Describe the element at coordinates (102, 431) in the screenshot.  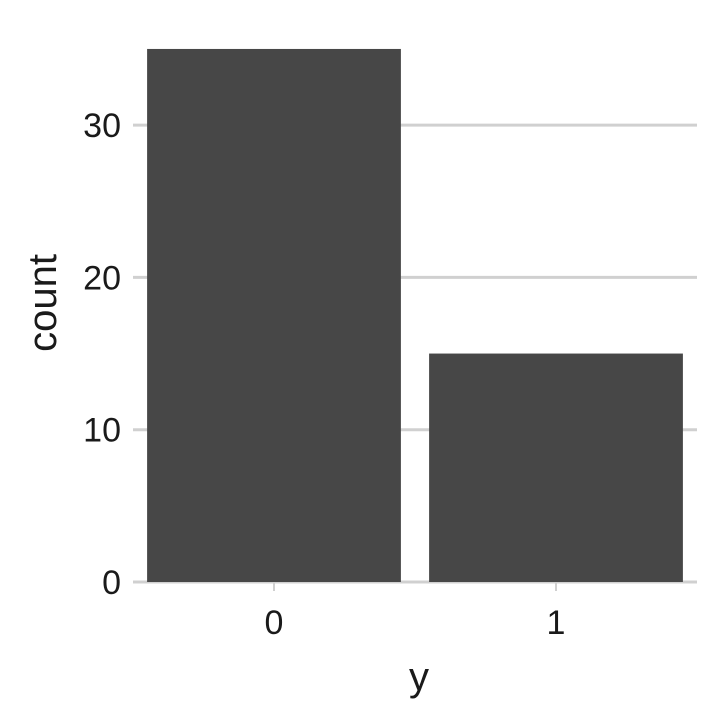
I see `y-tick-label: 10` at that location.